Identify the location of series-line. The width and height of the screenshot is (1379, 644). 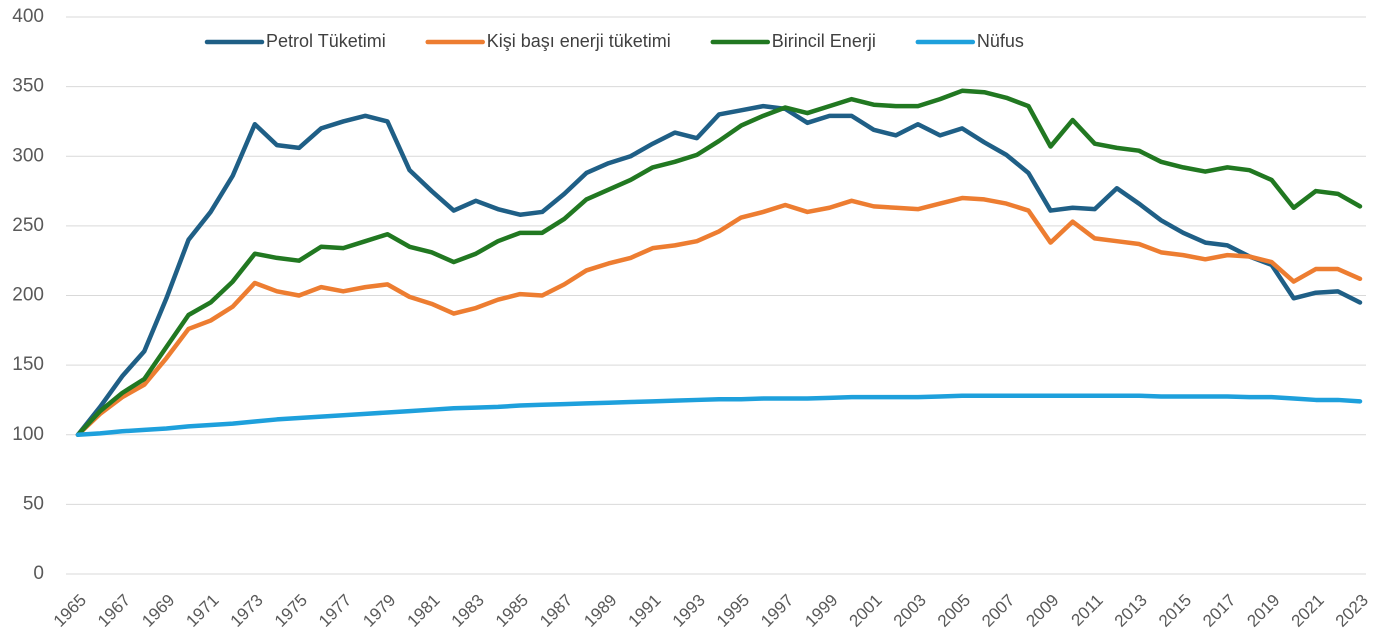
(719, 415).